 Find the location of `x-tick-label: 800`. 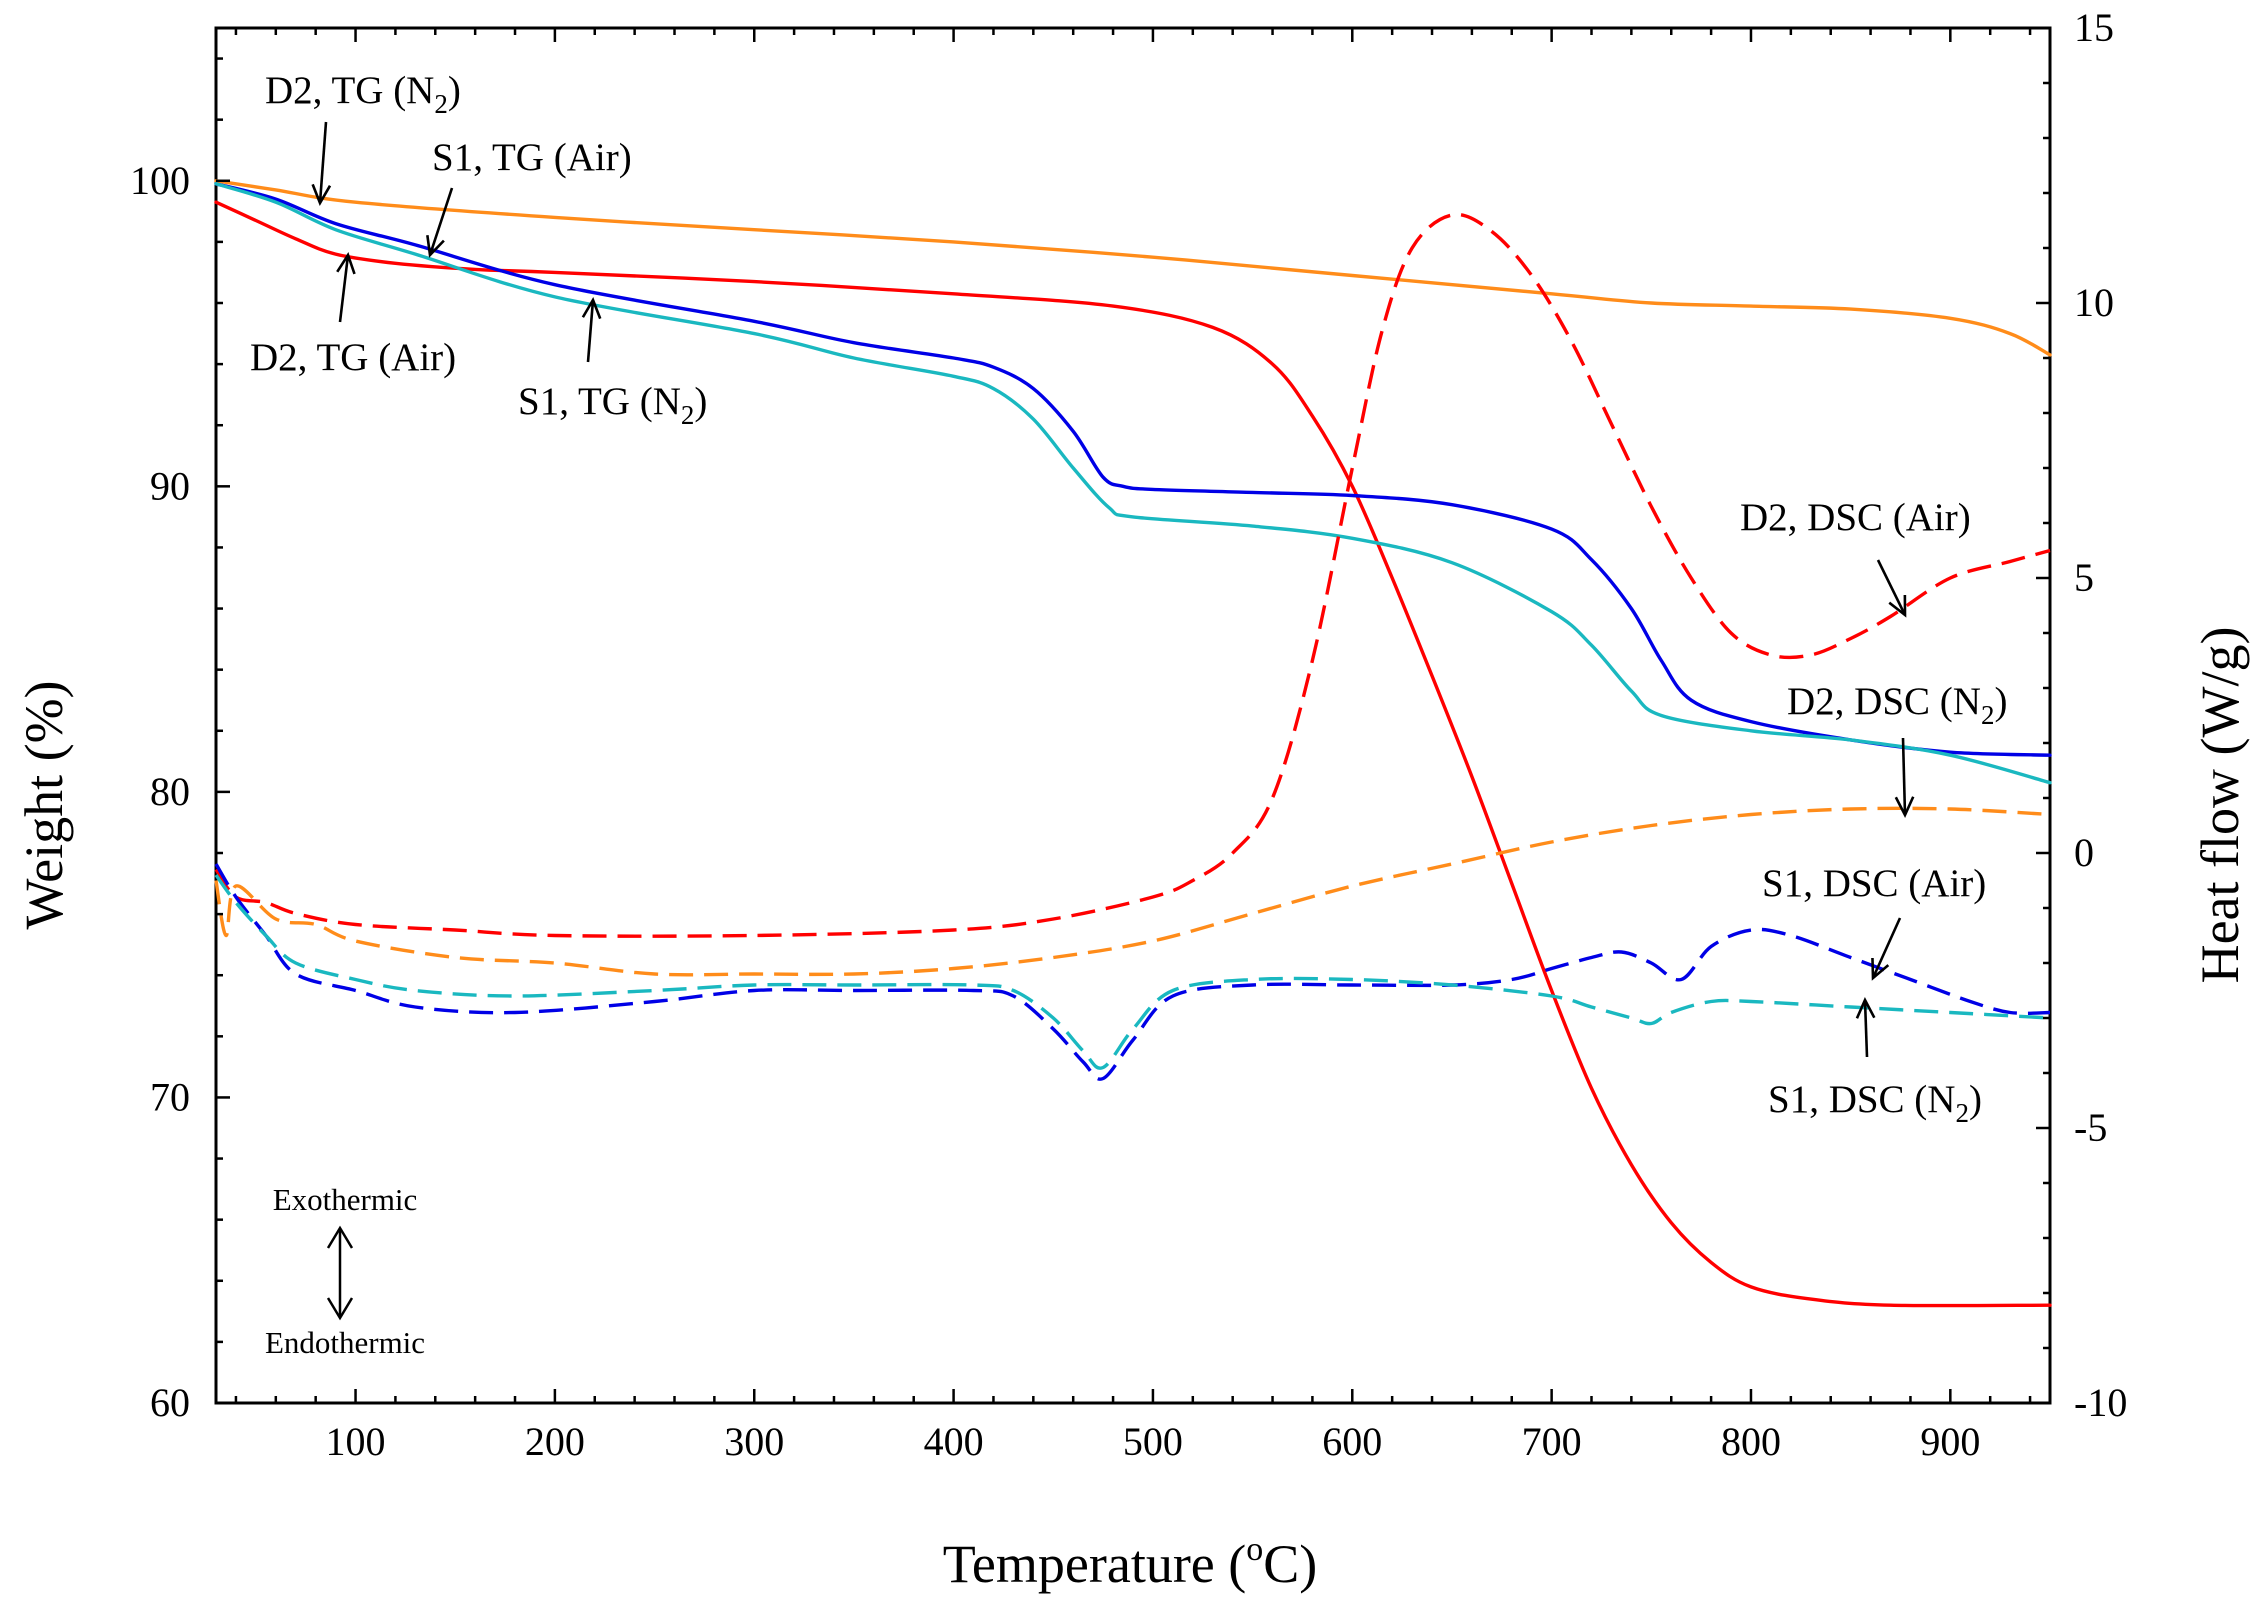

x-tick-label: 800 is located at coordinates (1751, 1441).